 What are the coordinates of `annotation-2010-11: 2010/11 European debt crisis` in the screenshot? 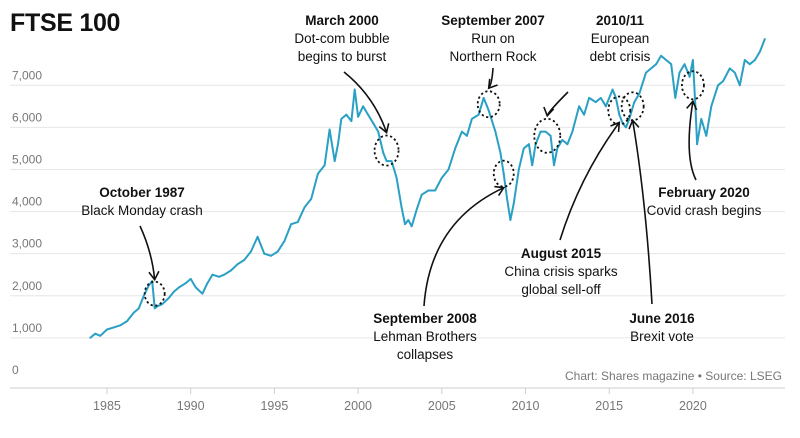 It's located at (620, 39).